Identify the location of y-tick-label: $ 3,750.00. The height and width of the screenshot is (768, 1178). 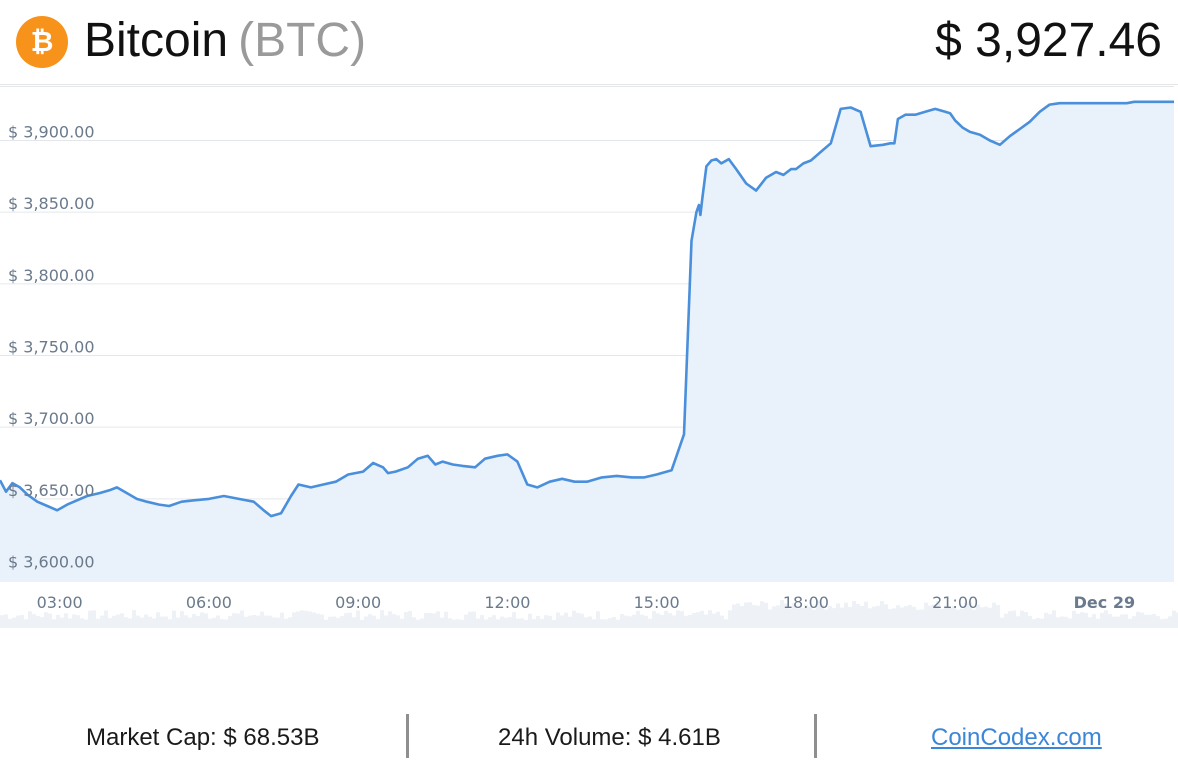
(51, 347).